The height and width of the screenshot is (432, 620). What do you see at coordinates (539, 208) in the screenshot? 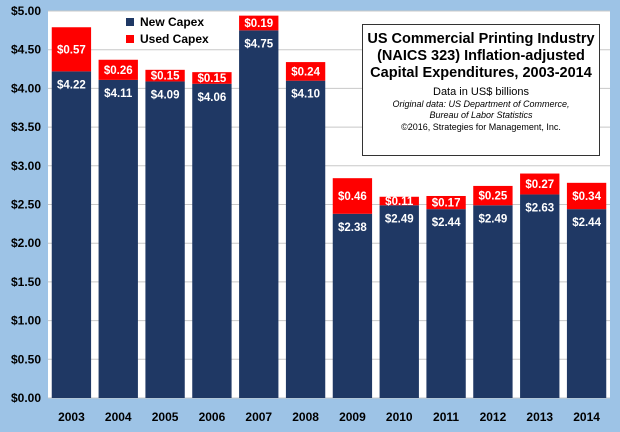
I see `data-label-new-capex: $2.63` at bounding box center [539, 208].